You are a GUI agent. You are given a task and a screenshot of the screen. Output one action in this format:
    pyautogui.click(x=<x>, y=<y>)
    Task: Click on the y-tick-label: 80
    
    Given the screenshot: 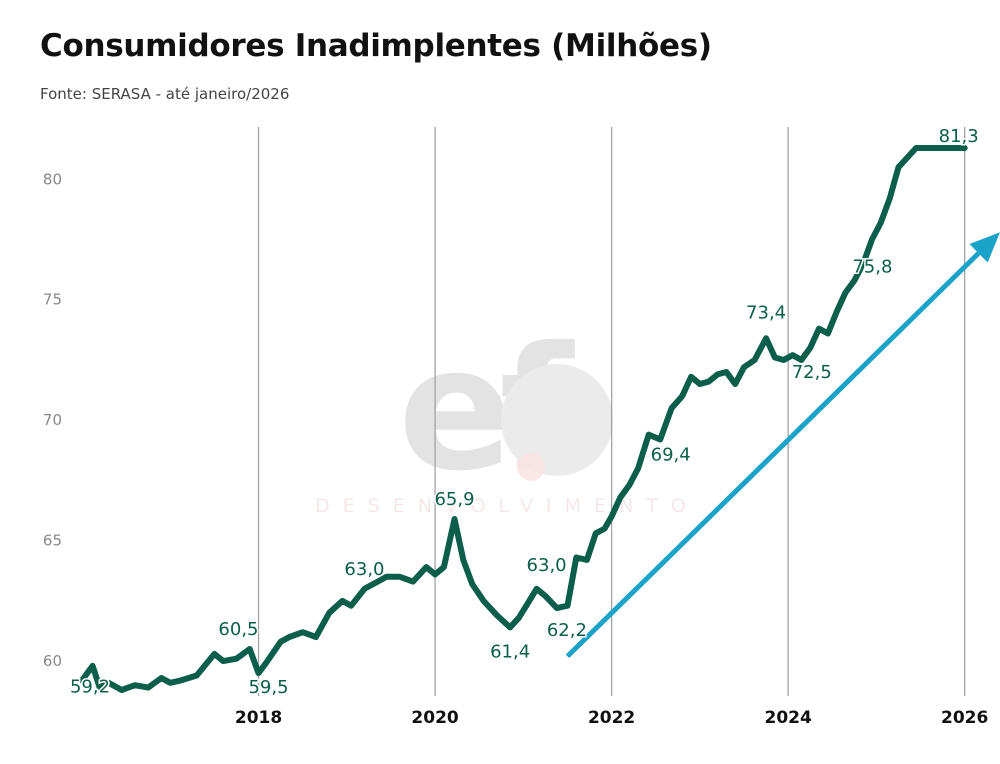 What is the action you would take?
    pyautogui.click(x=52, y=179)
    